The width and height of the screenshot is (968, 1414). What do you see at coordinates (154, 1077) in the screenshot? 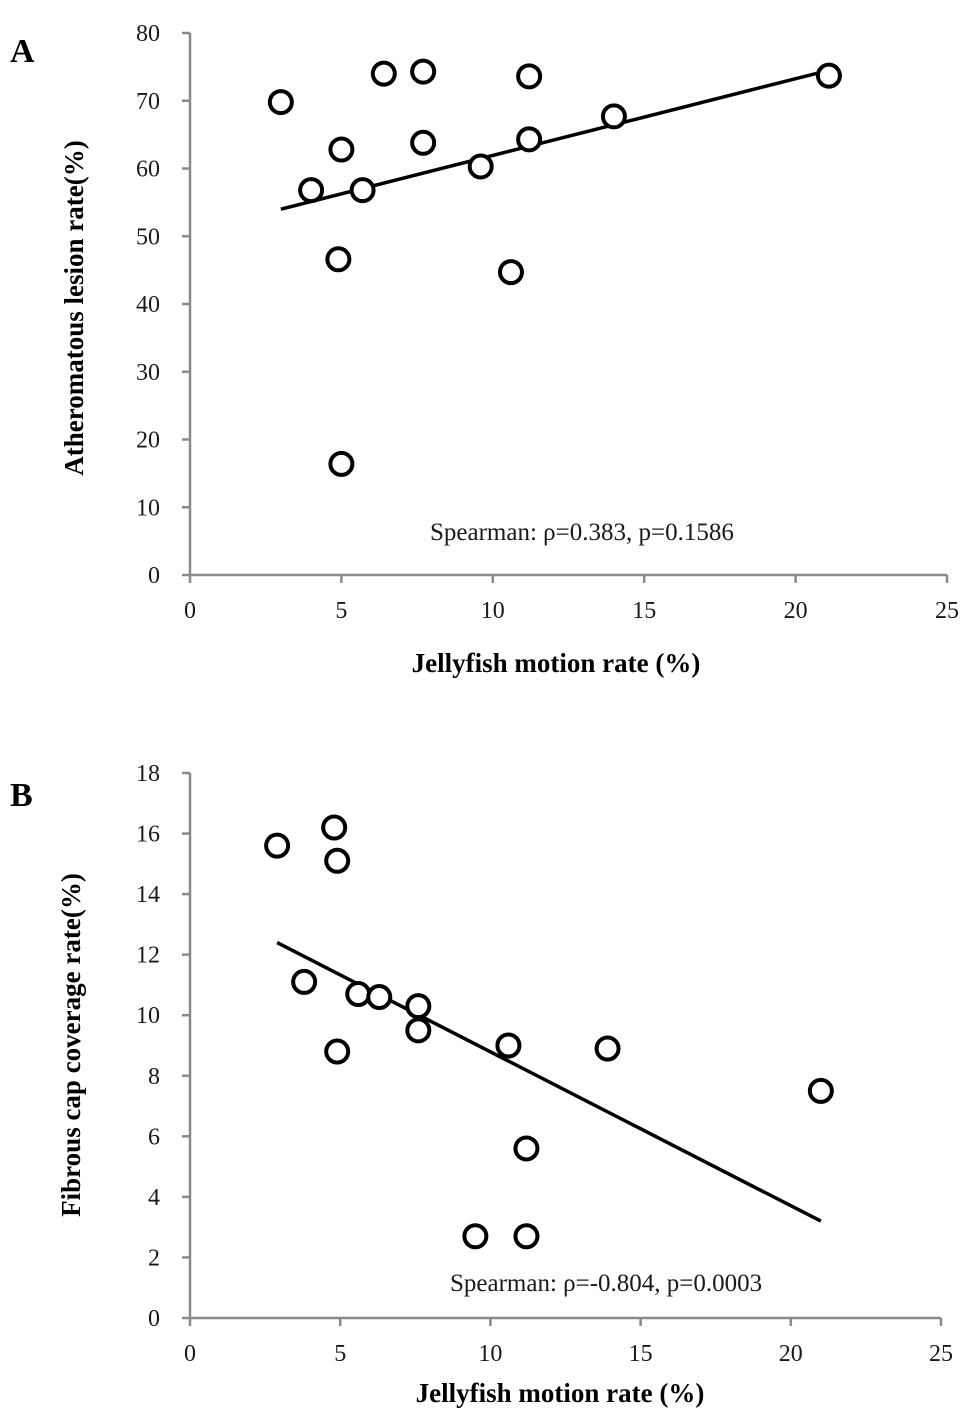
I see `panel-b-y-tick-label: 8` at bounding box center [154, 1077].